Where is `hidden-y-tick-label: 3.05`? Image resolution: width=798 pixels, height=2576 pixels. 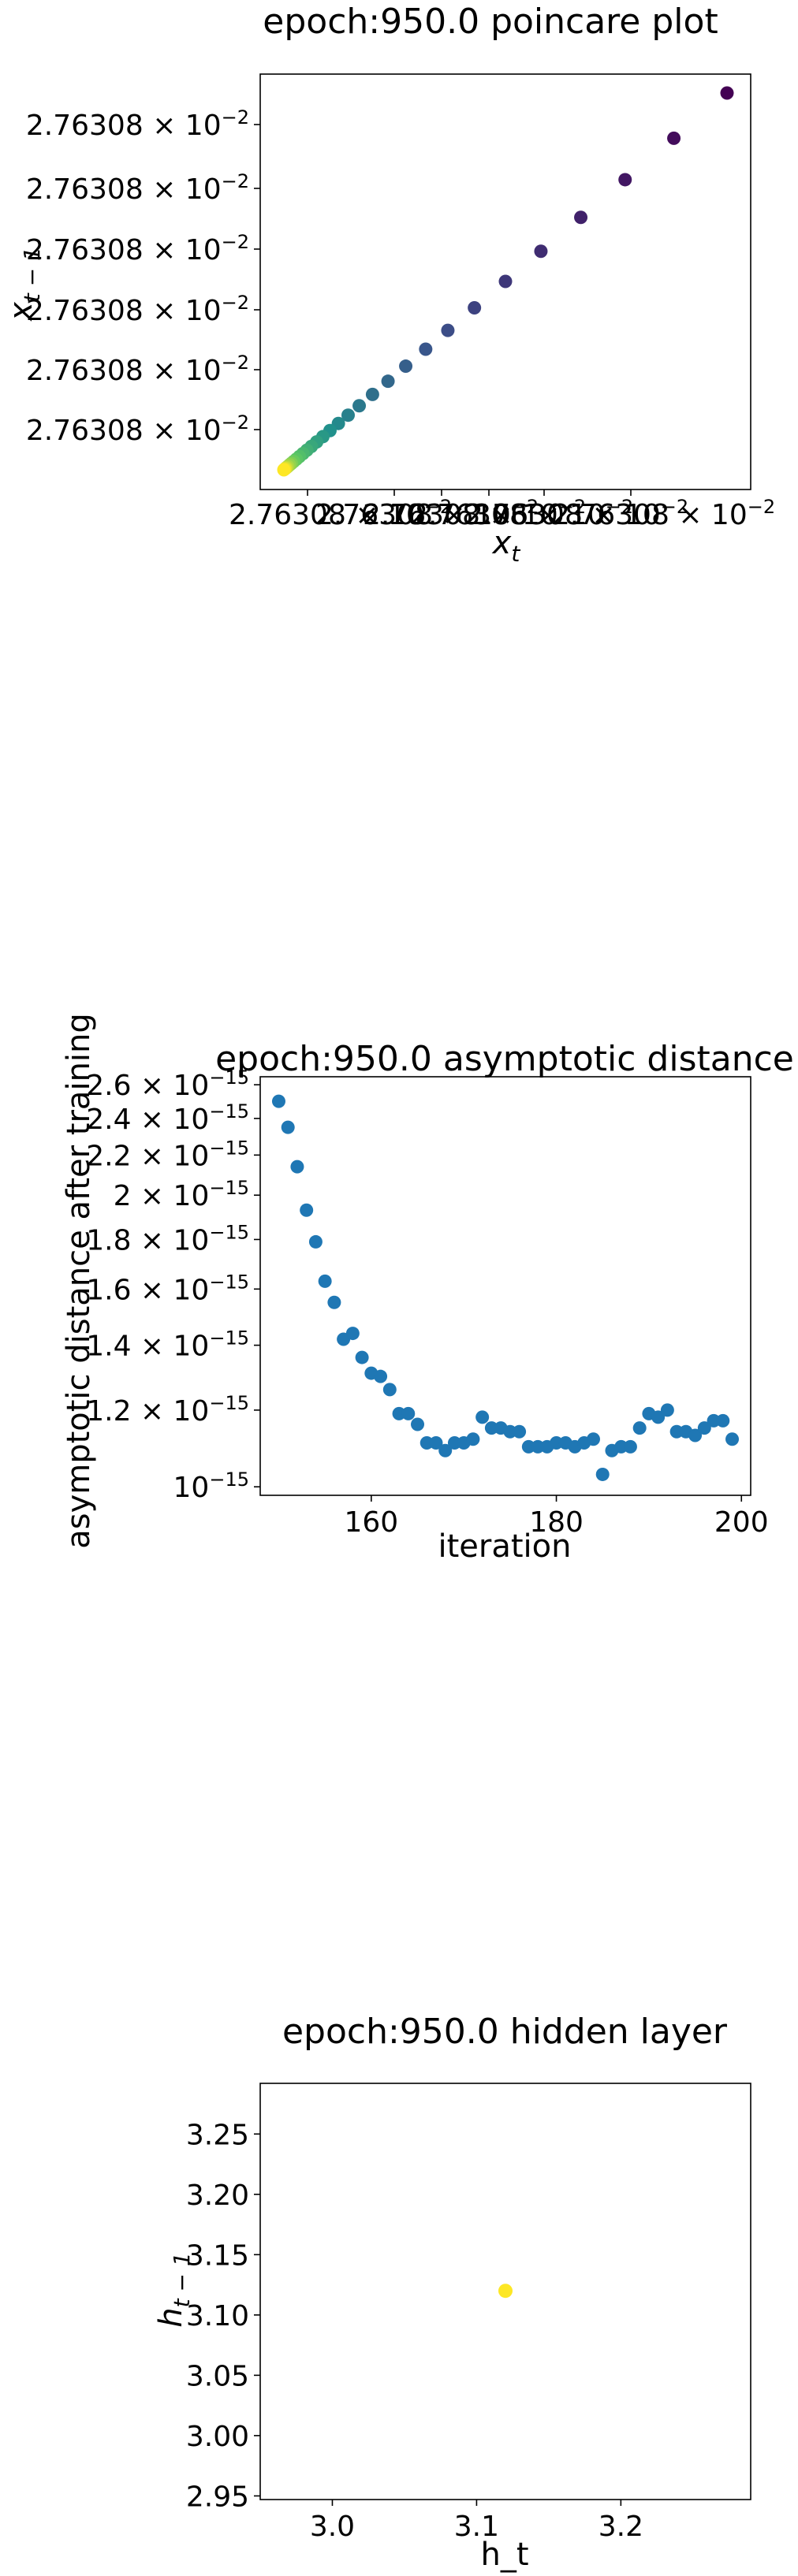
hidden-y-tick-label: 3.05 is located at coordinates (217, 2376).